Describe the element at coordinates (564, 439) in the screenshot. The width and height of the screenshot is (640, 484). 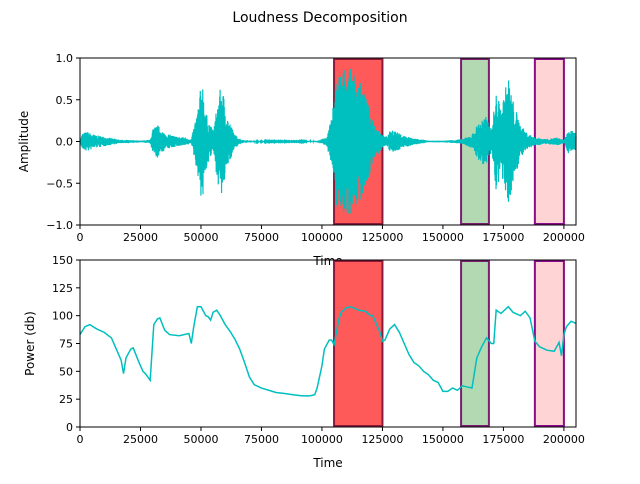
I see `power-xtick-label: 200000` at that location.